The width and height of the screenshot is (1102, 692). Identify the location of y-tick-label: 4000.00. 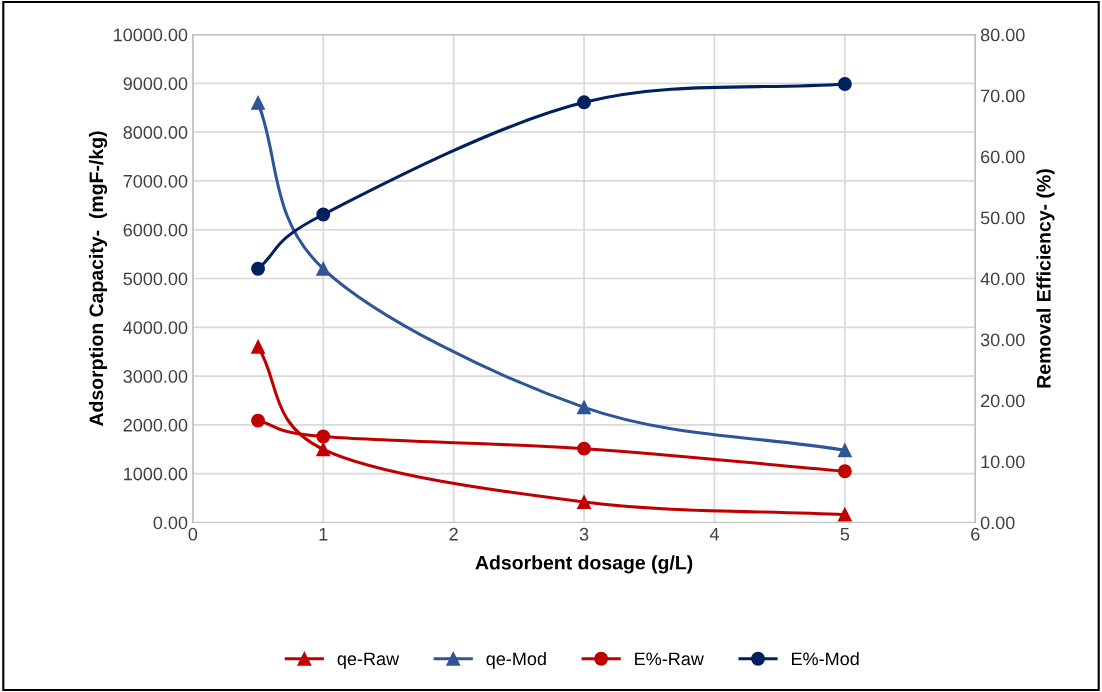
(155, 328).